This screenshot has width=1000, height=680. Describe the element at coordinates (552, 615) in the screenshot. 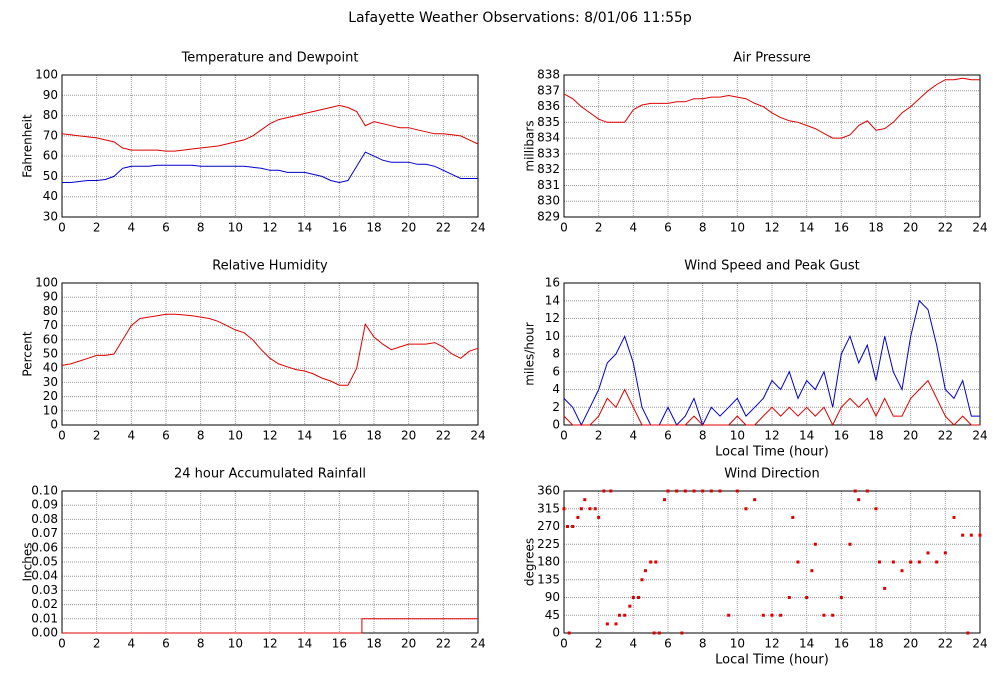

I see `y-tick-label: 45` at that location.